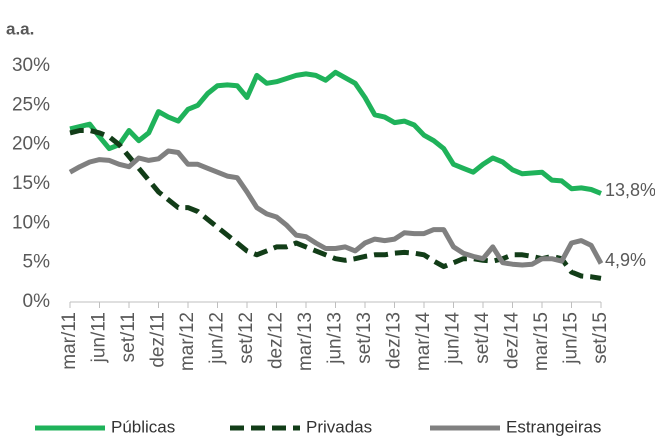 Image resolution: width=655 pixels, height=437 pixels. I want to click on x-tick-label: jun/11, so click(99, 337).